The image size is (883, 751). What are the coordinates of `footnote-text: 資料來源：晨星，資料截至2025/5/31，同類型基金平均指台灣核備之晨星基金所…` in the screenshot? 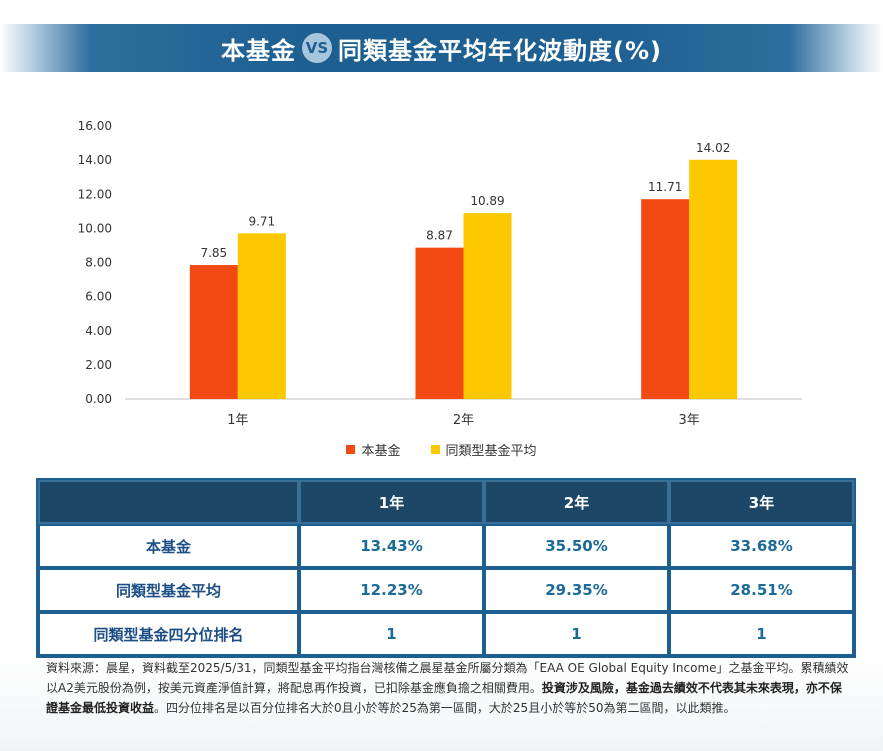 It's located at (447, 678).